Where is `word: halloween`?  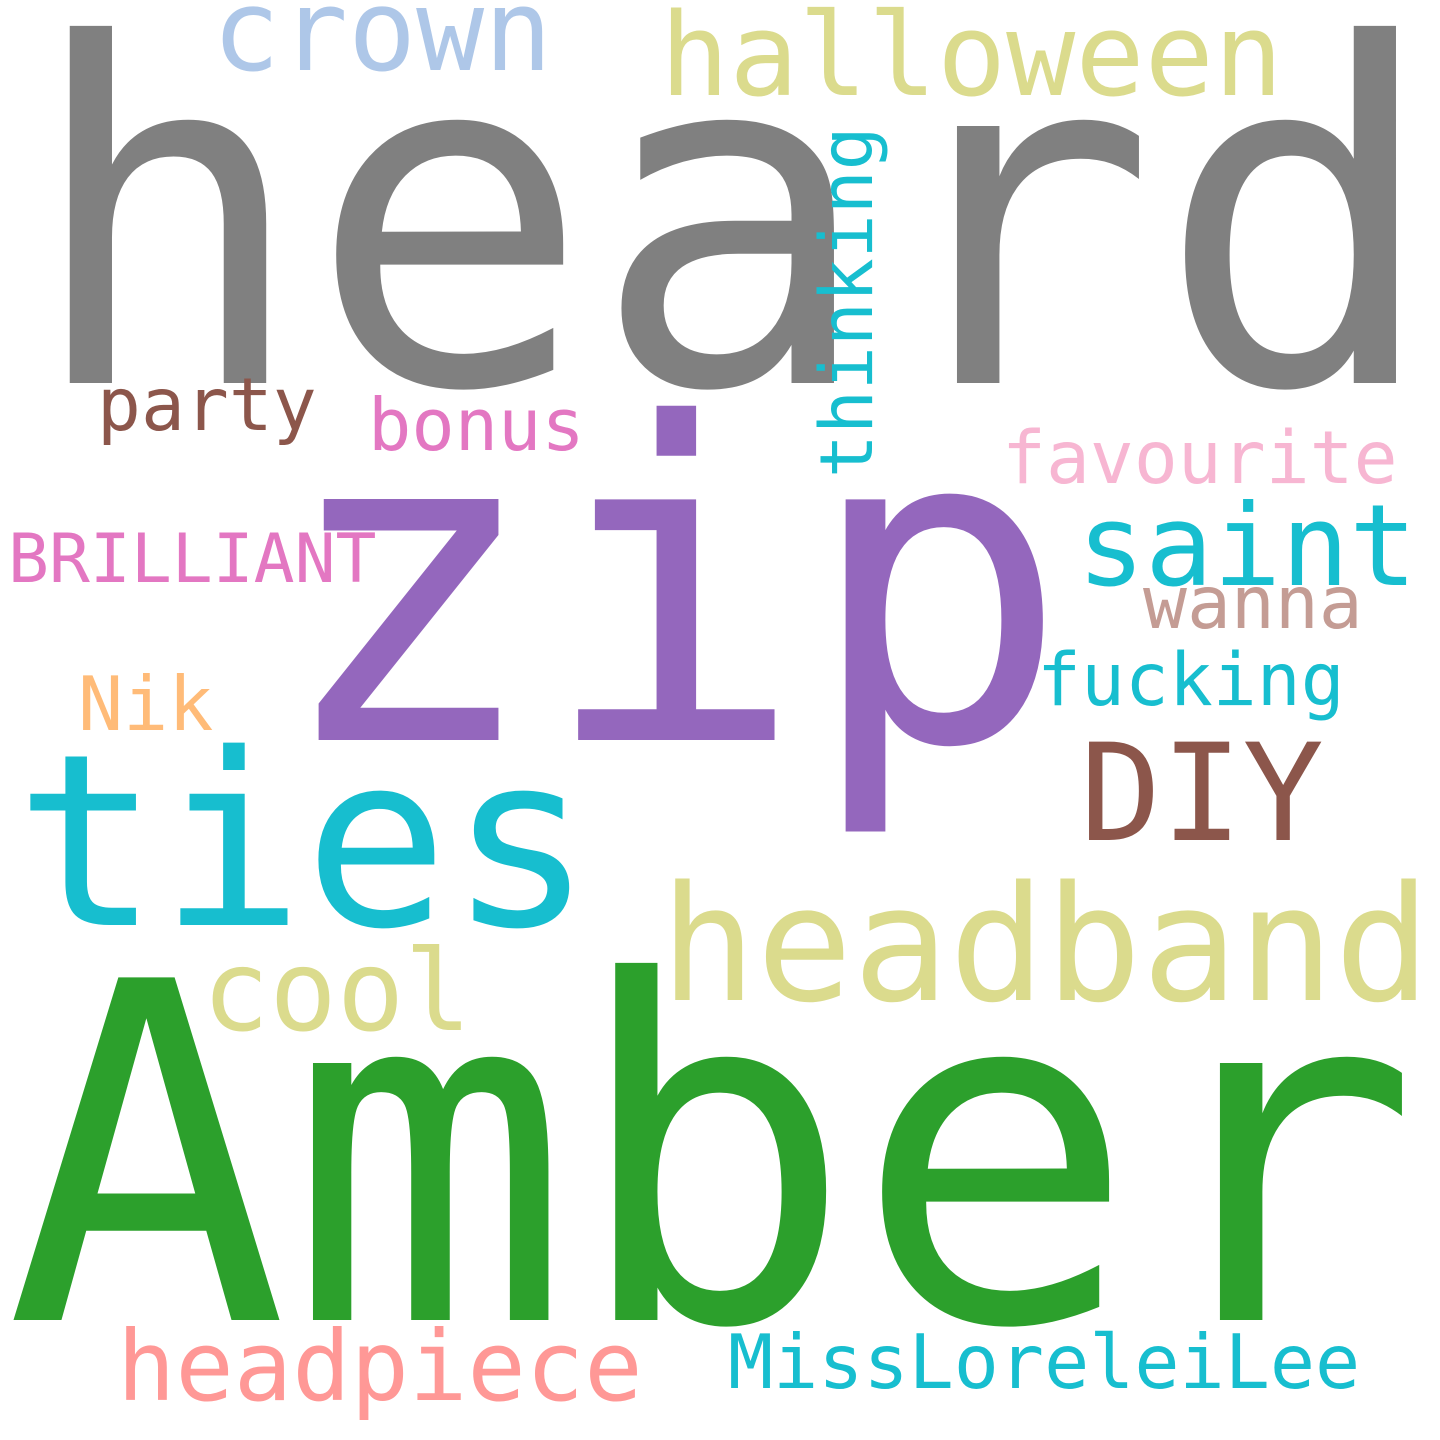 word: halloween is located at coordinates (971, 61).